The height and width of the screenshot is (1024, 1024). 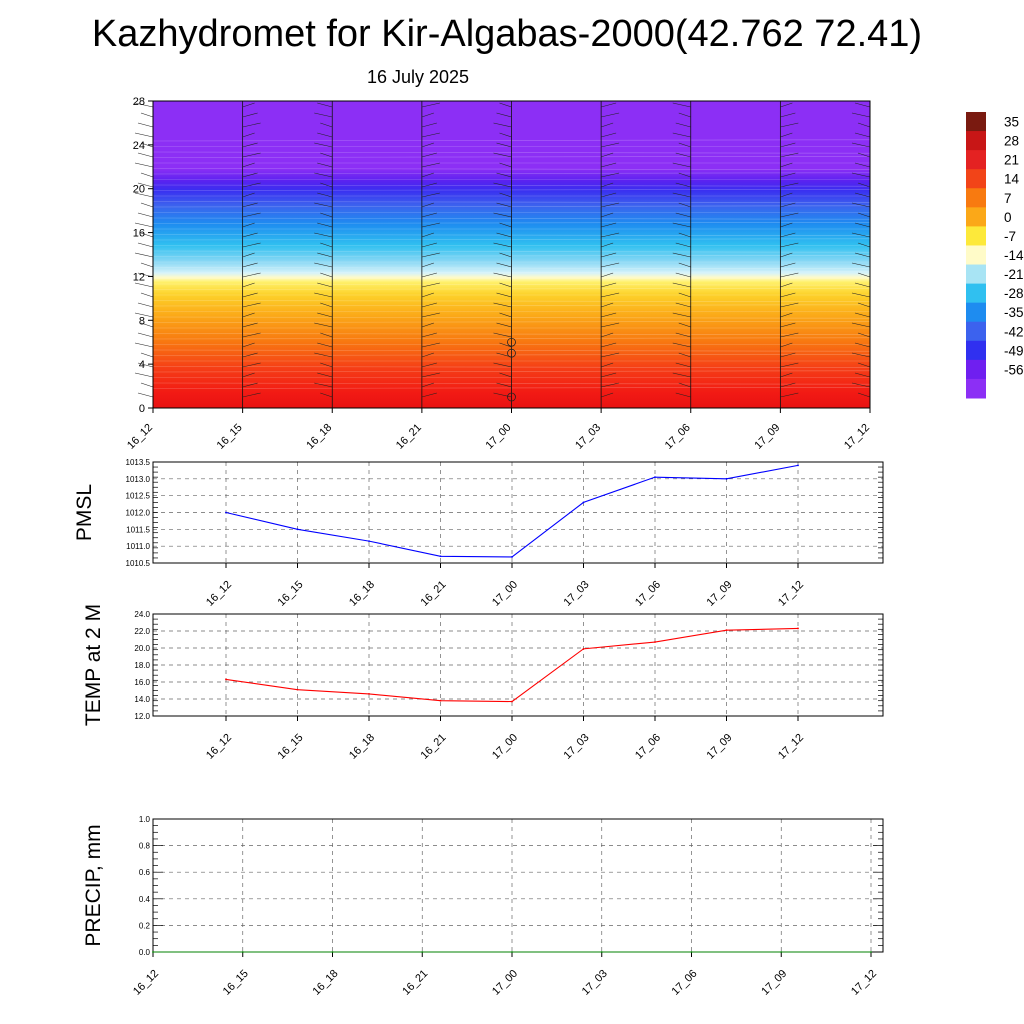 I want to click on x-tick-label: 16_15, so click(x=291, y=594).